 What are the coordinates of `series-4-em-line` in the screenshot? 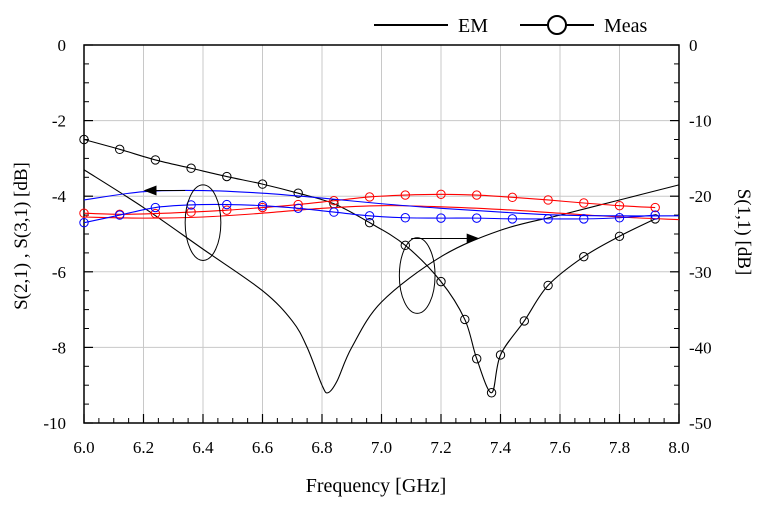 It's located at (381, 203).